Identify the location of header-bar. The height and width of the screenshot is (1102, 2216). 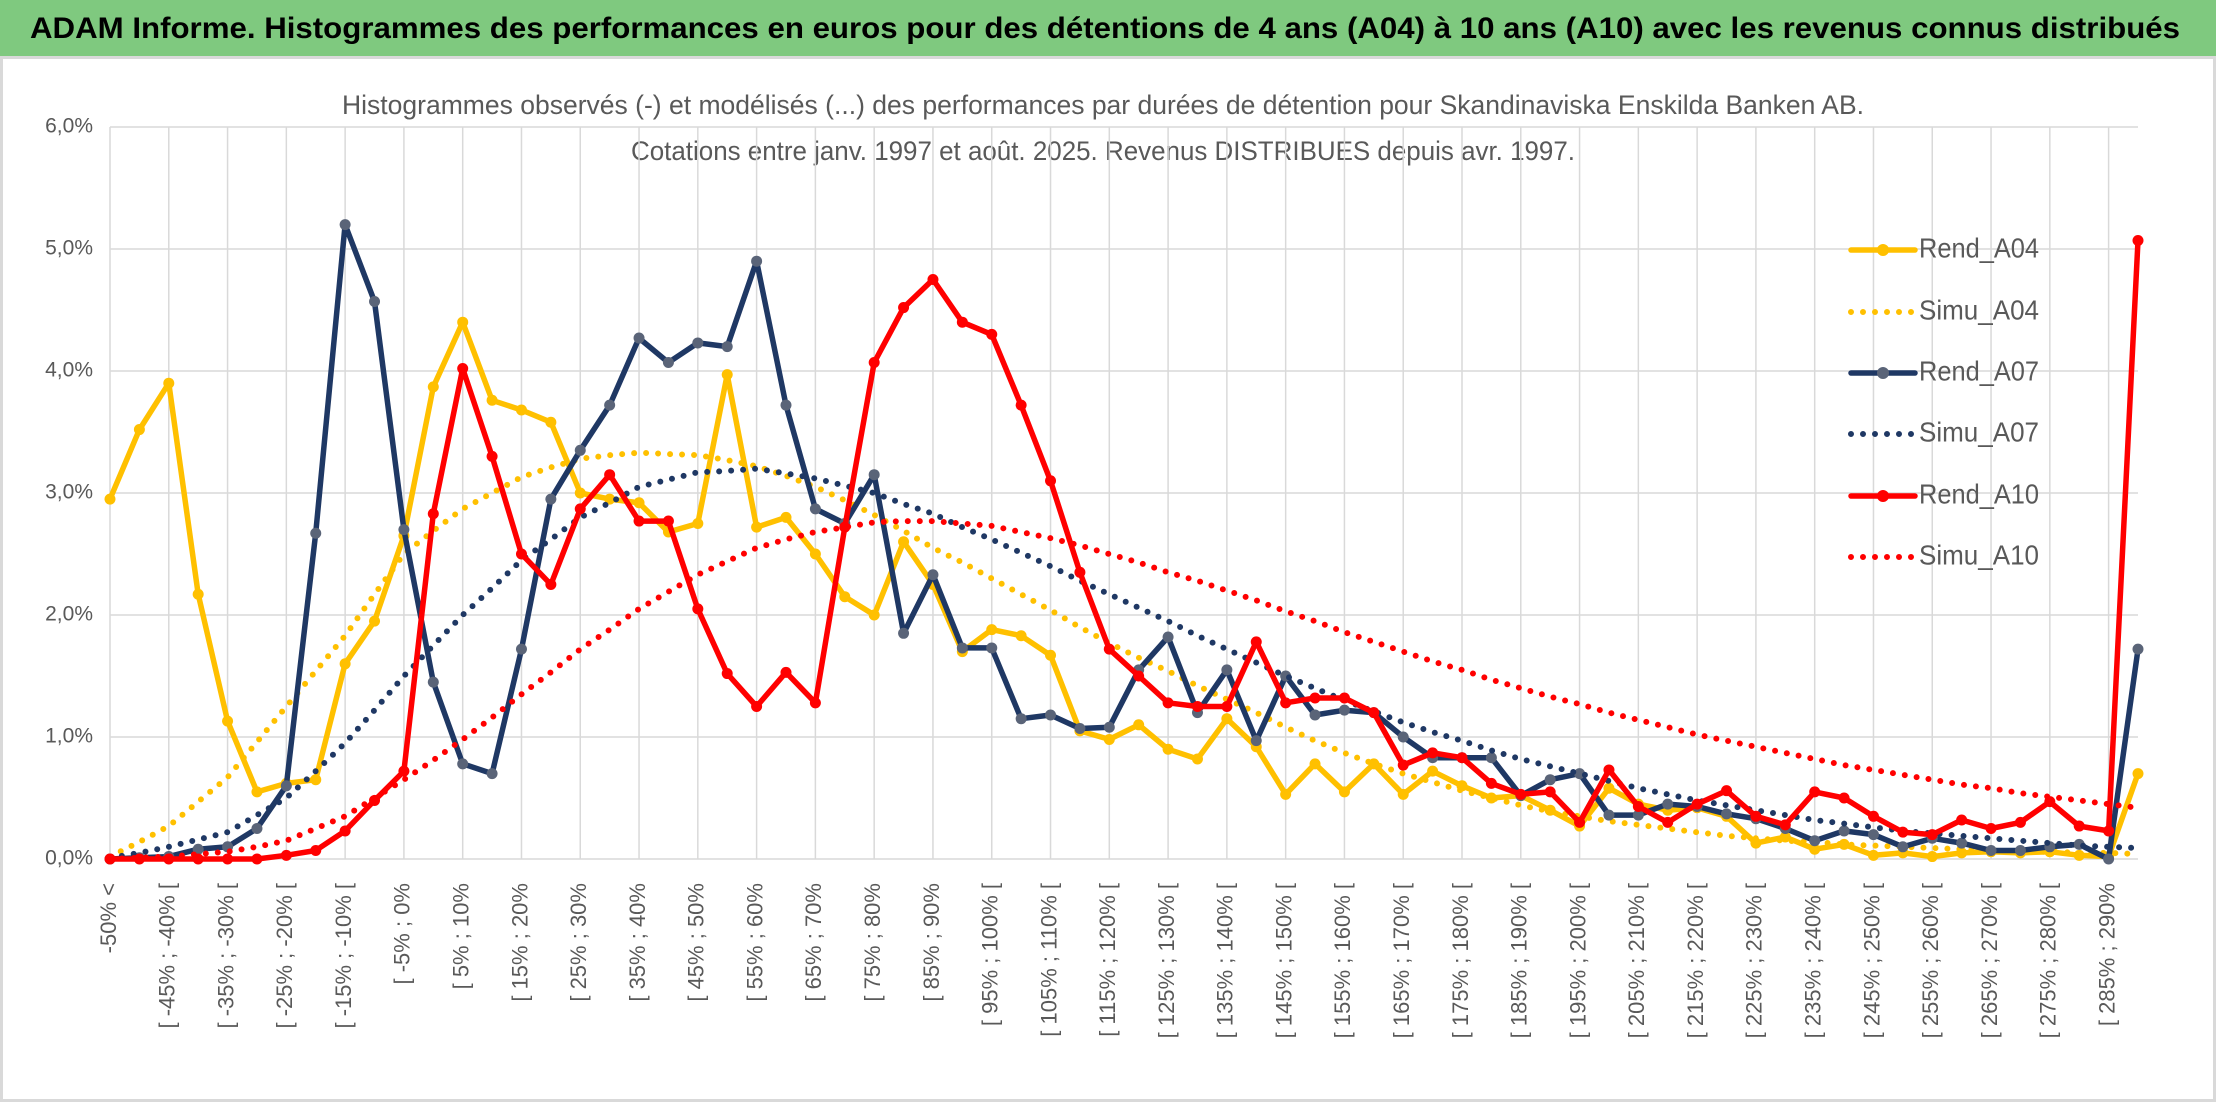
(1108, 28).